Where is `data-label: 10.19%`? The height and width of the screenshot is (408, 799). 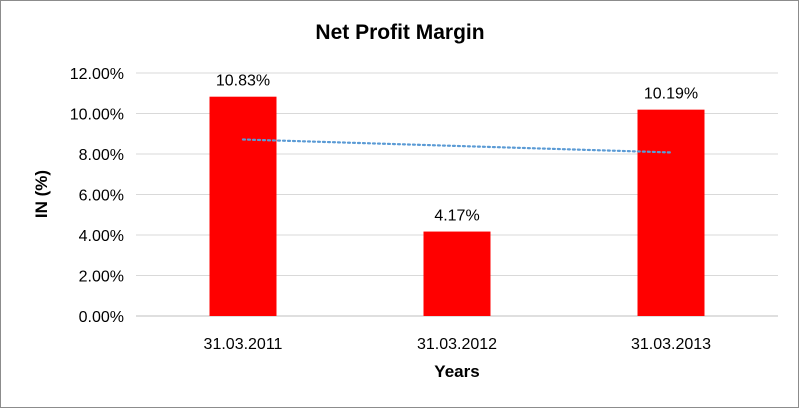 data-label: 10.19% is located at coordinates (671, 94).